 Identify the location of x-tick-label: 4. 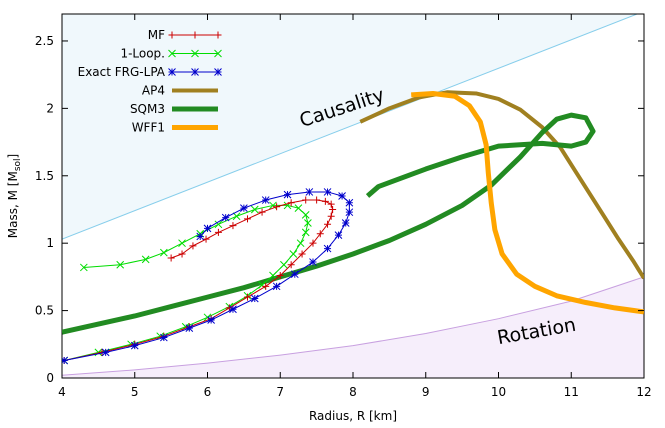
(62, 392).